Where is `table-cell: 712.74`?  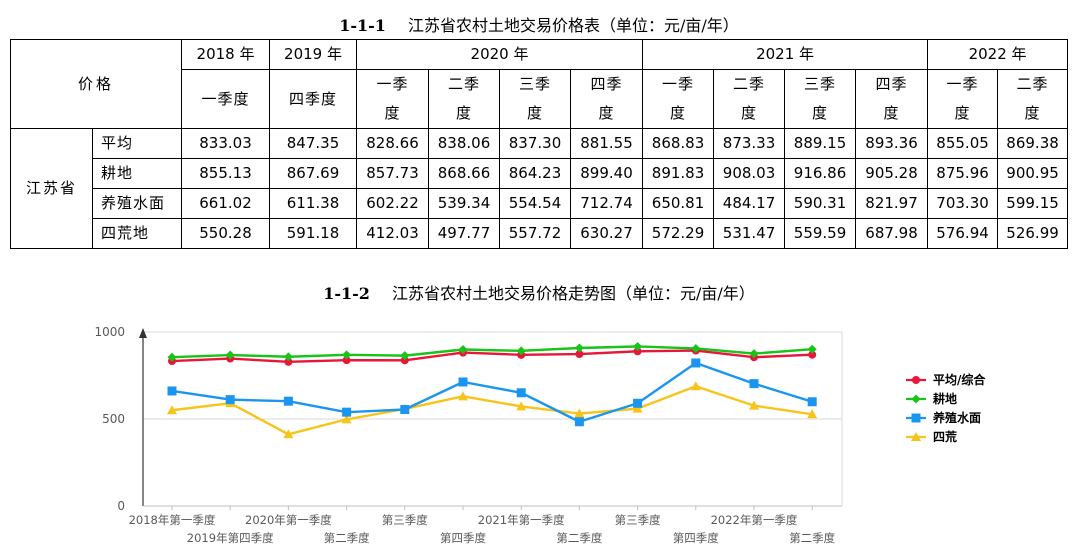 table-cell: 712.74 is located at coordinates (607, 203).